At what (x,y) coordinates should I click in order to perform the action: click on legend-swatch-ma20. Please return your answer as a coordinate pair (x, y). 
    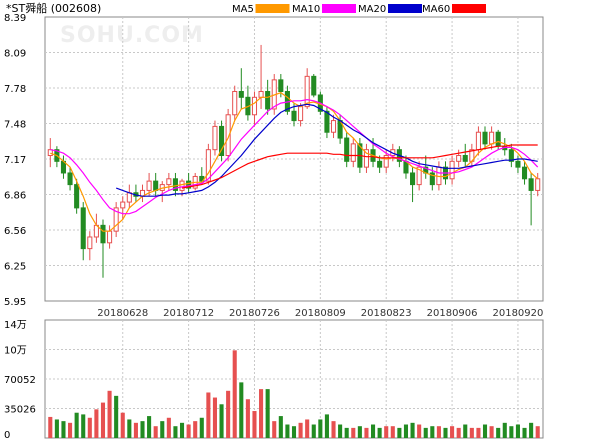
    Looking at the image, I should click on (405, 8).